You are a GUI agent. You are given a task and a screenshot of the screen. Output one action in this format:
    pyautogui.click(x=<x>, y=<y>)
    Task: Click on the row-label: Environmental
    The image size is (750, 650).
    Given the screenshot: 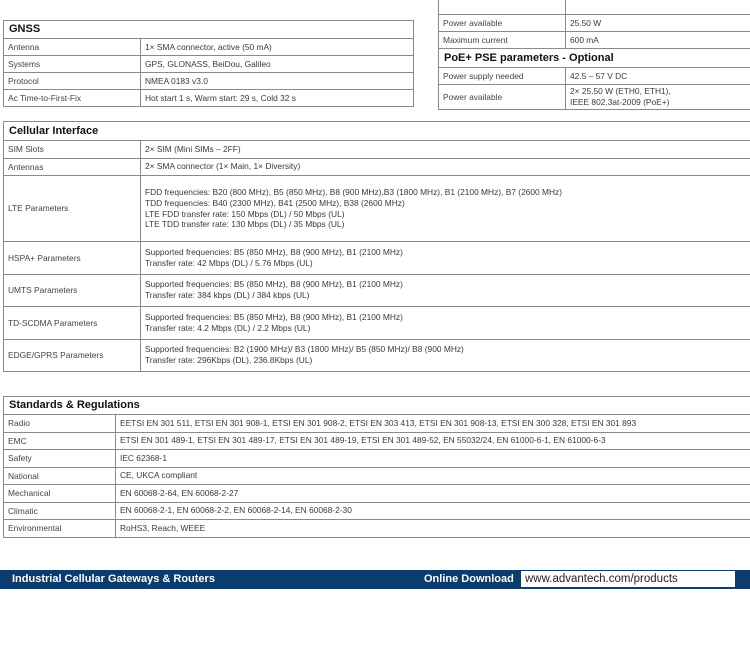 What is the action you would take?
    pyautogui.click(x=59, y=528)
    